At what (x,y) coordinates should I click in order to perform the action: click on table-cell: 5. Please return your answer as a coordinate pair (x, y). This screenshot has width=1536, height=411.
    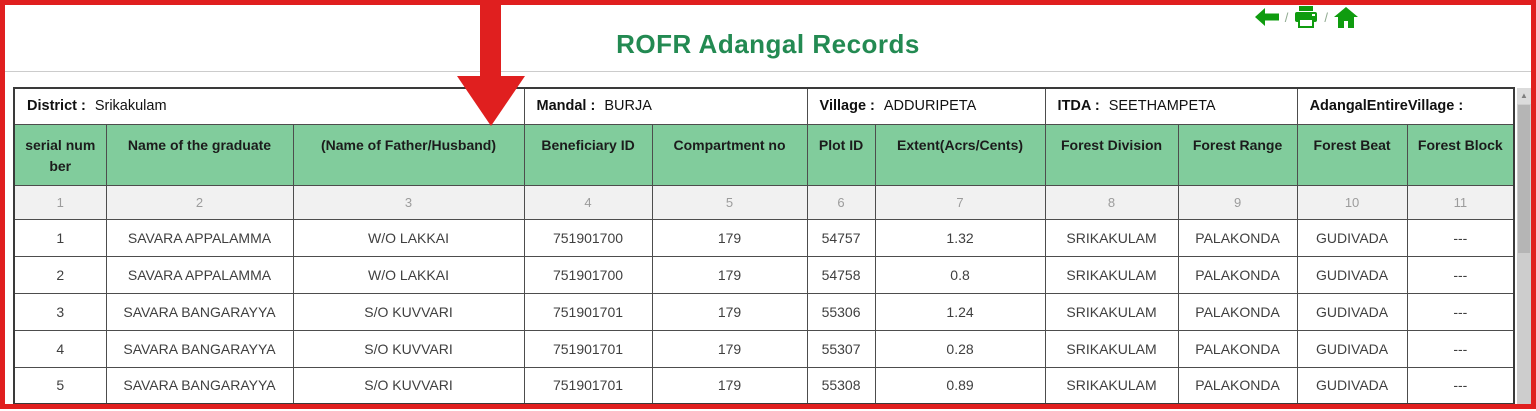
    Looking at the image, I should click on (60, 385).